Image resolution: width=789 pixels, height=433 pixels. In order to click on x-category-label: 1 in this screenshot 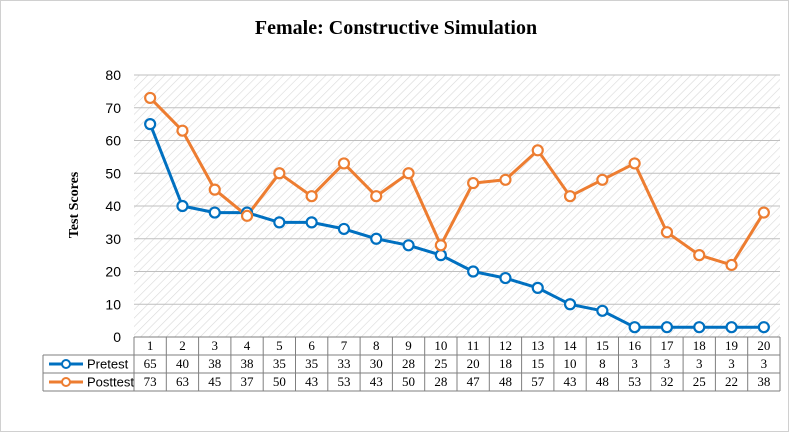, I will do `click(150, 345)`.